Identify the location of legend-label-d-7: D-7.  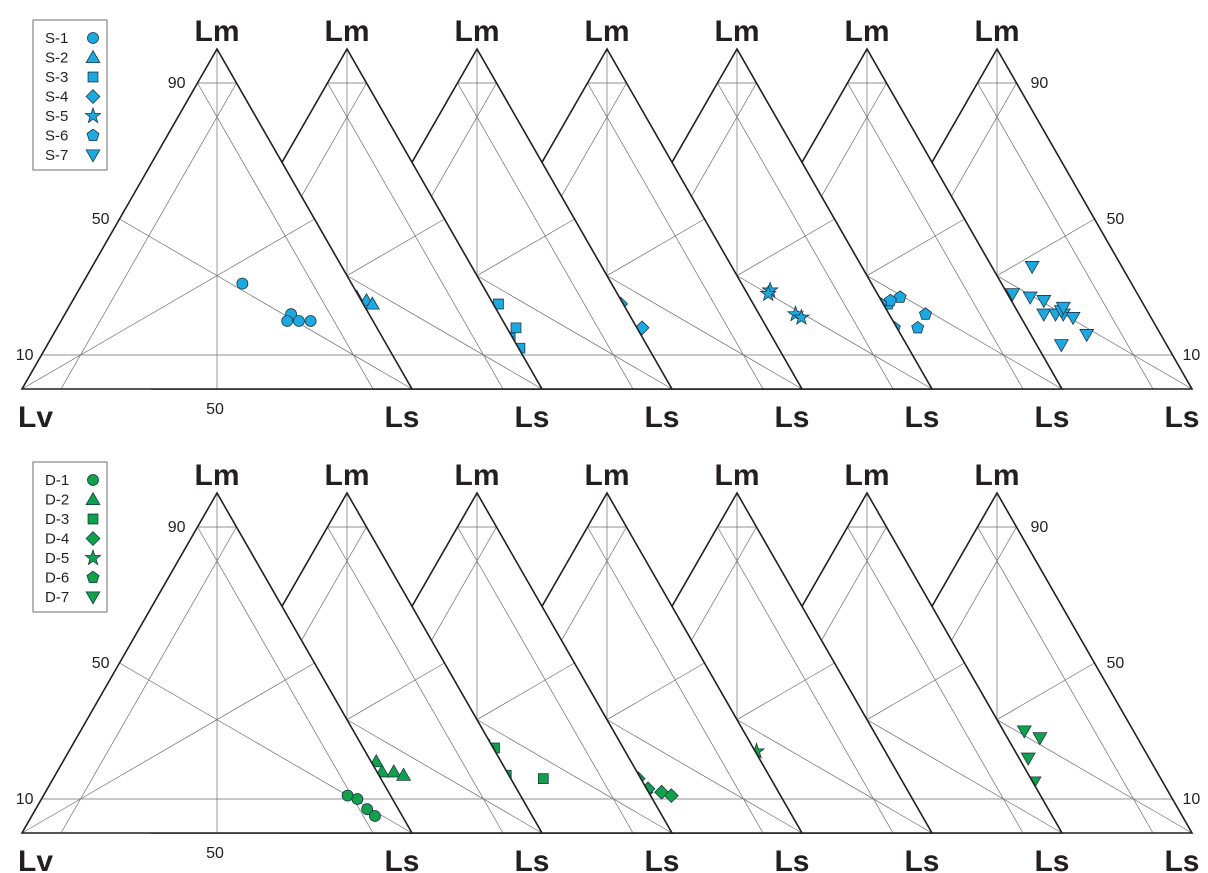
(57, 597).